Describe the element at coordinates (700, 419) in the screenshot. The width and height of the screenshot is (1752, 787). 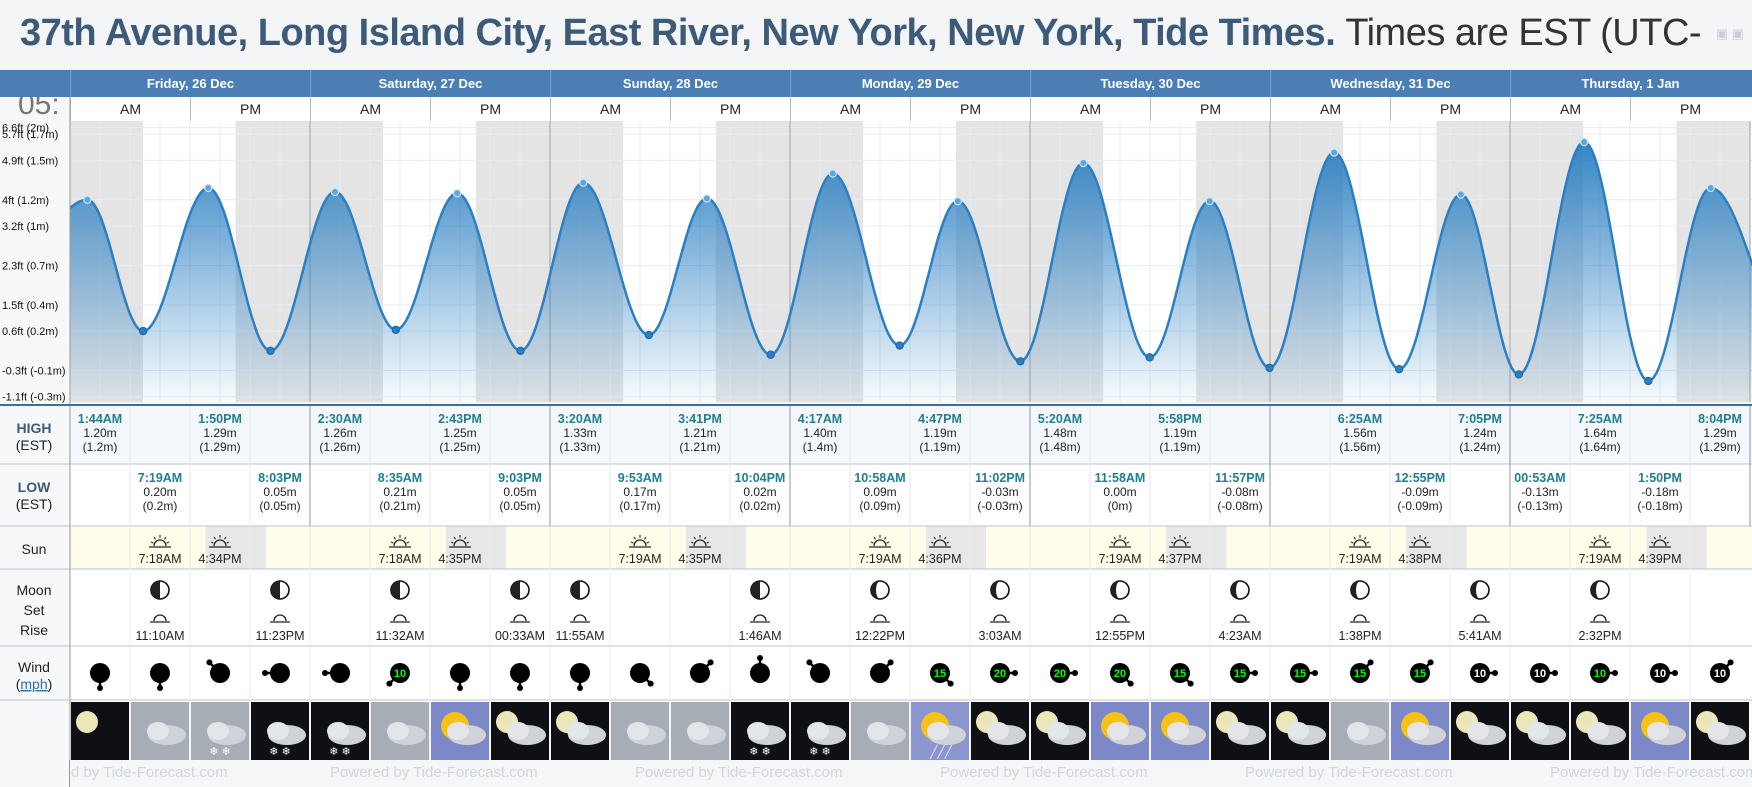
I see `high-tide-time: 3:41PM` at that location.